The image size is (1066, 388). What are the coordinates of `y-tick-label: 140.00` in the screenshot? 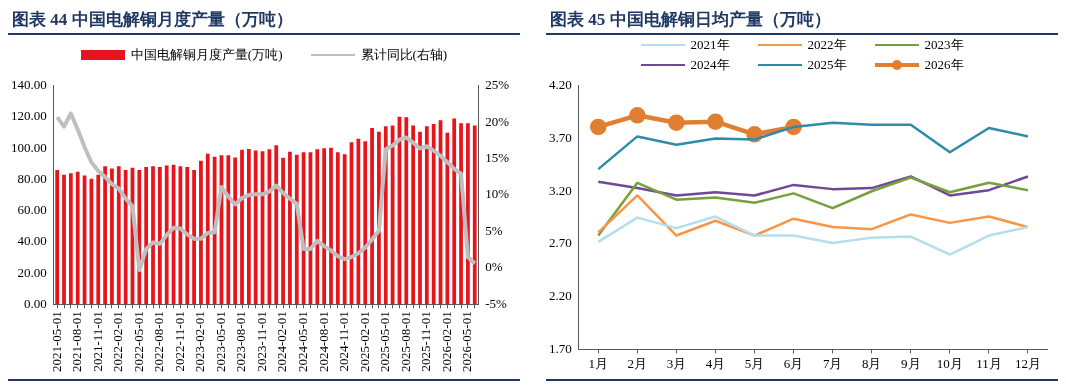 It's located at (29, 85).